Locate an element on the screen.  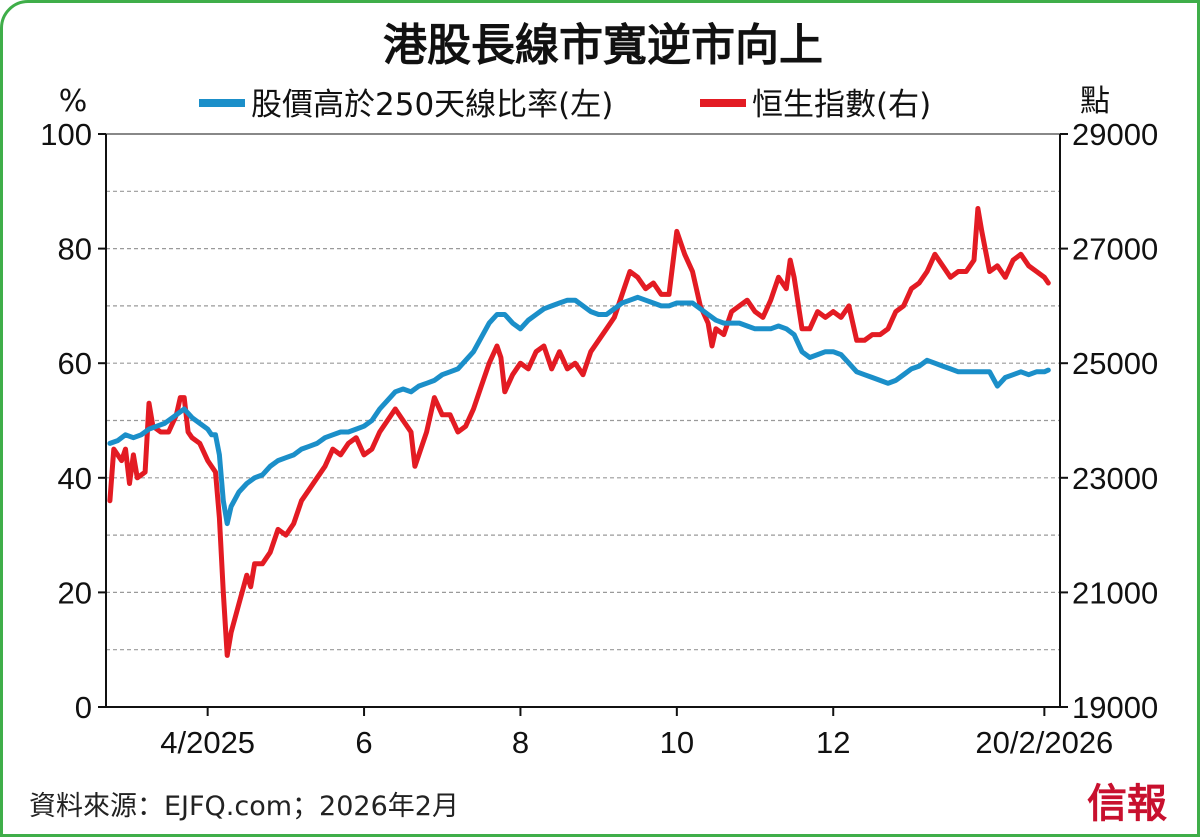
x-tick-label: 10 is located at coordinates (677, 742).